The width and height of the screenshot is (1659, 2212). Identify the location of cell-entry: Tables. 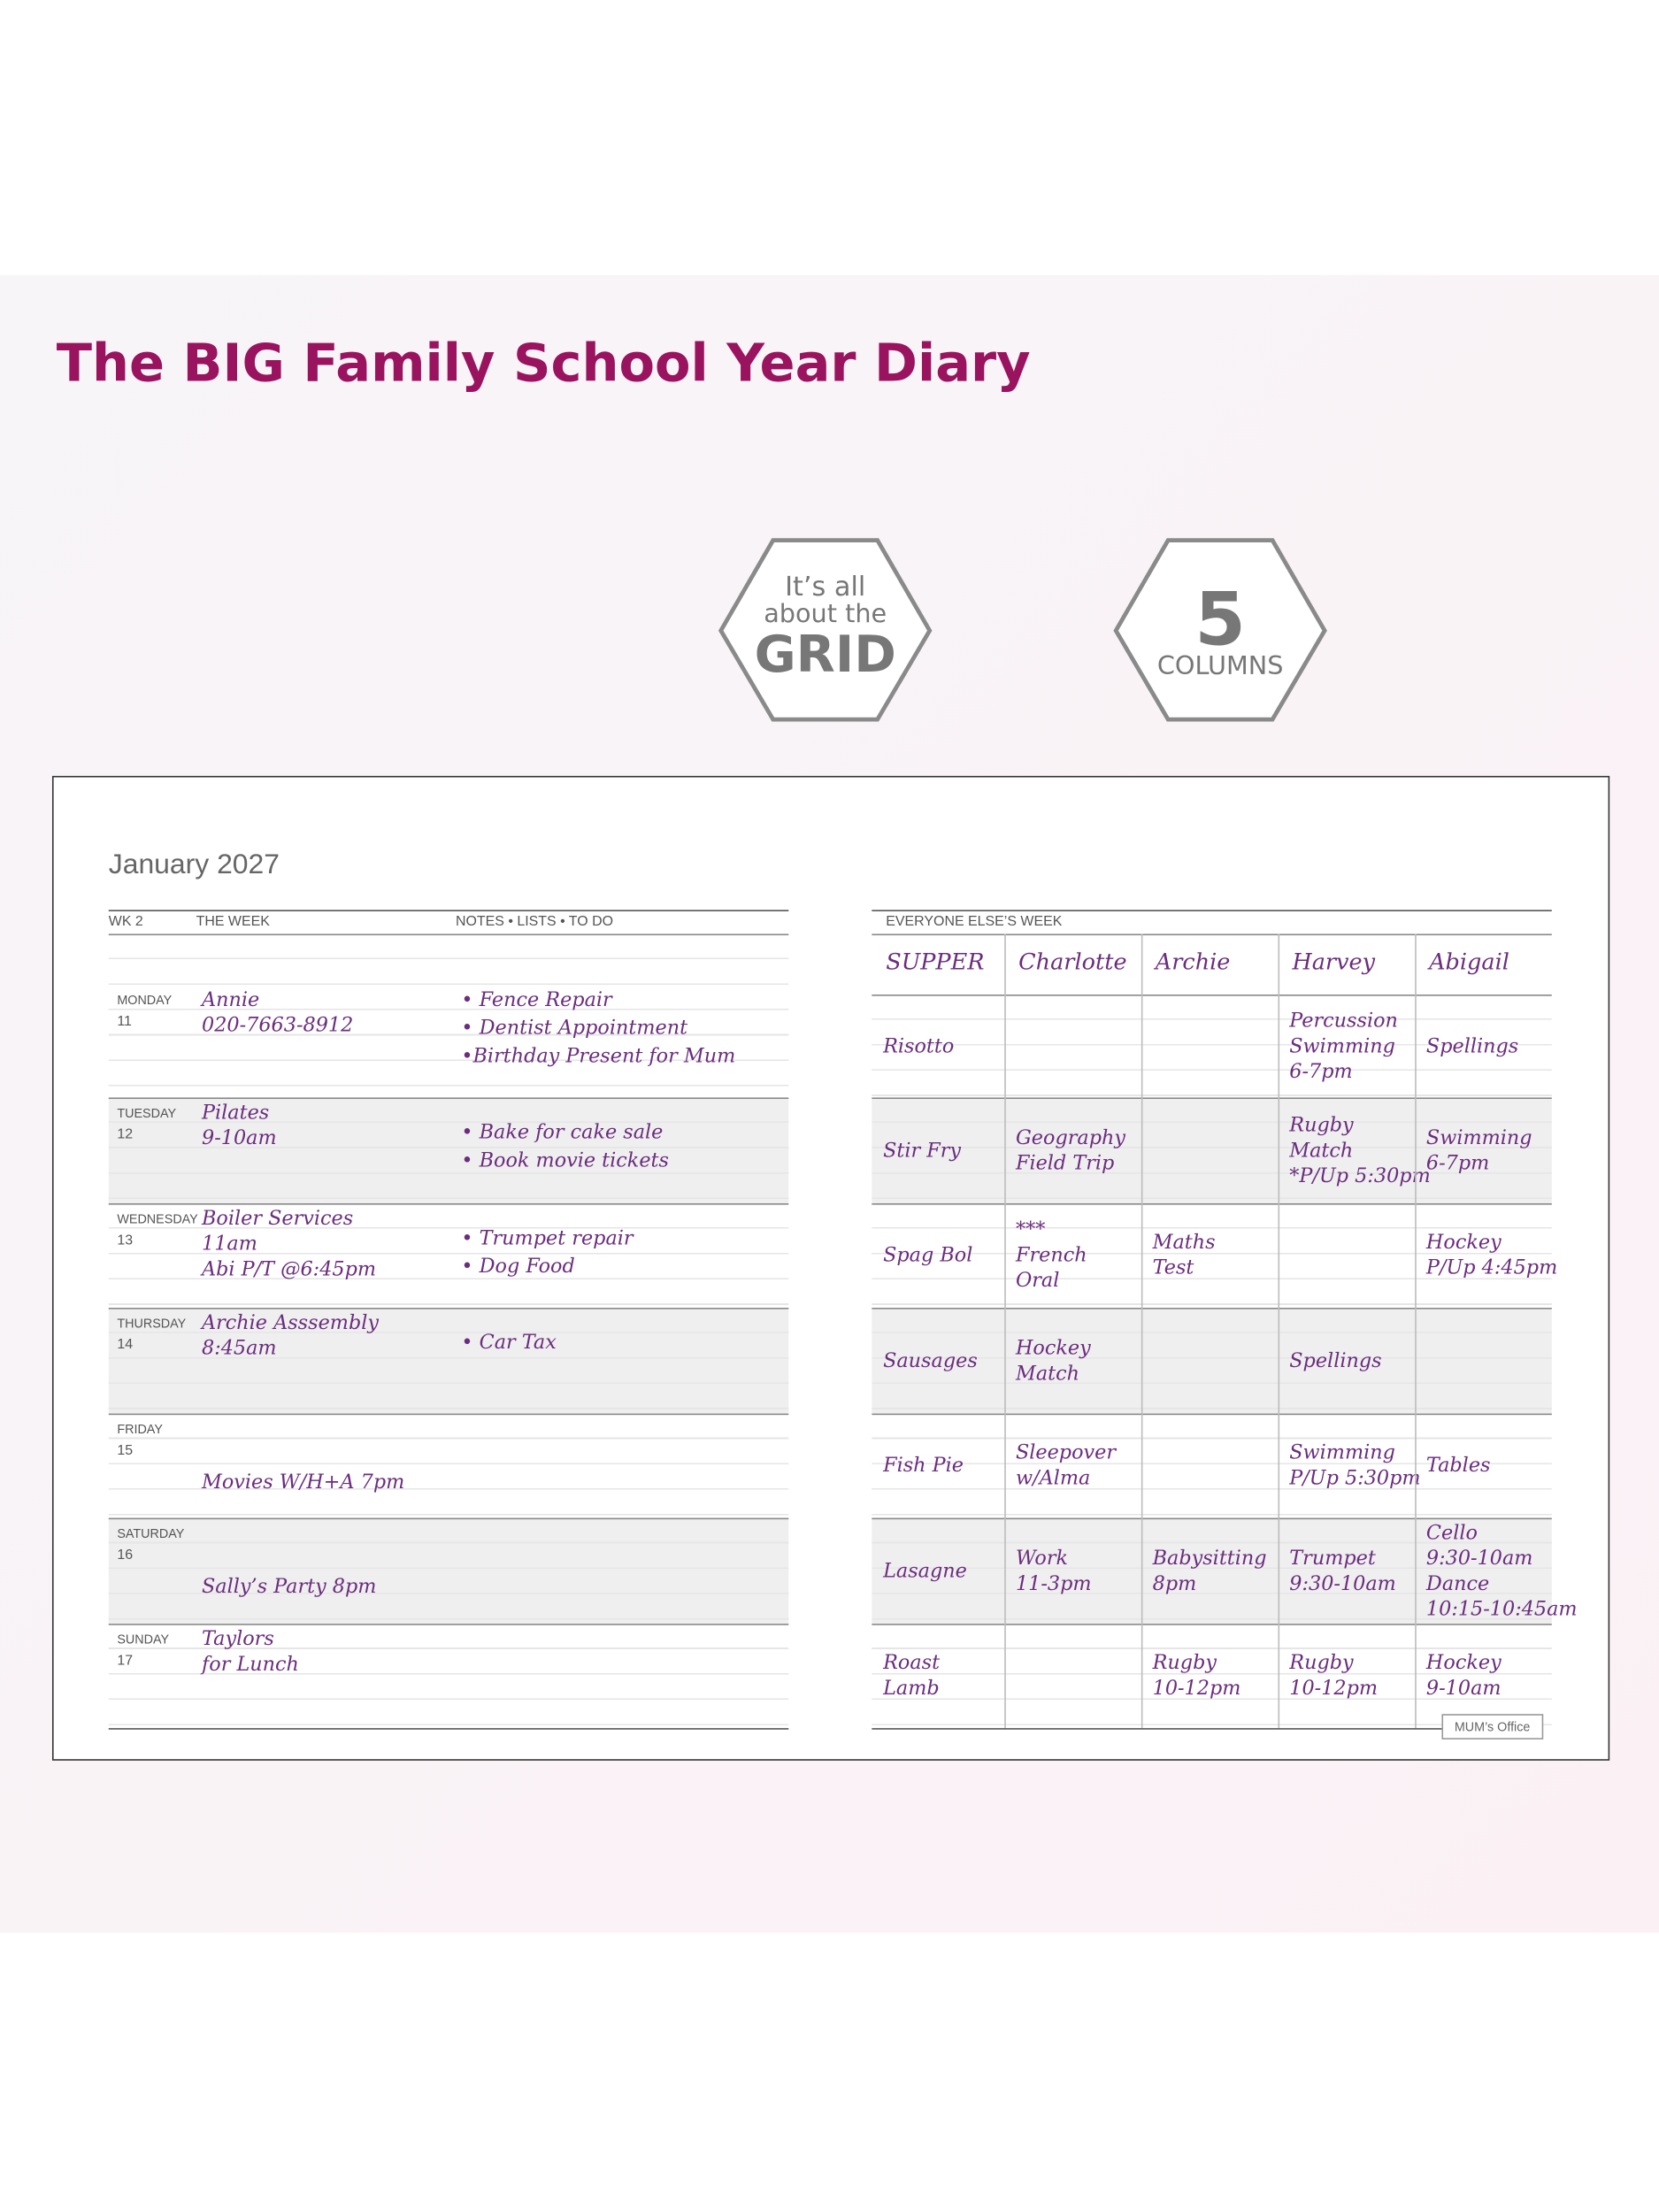
(1458, 1466).